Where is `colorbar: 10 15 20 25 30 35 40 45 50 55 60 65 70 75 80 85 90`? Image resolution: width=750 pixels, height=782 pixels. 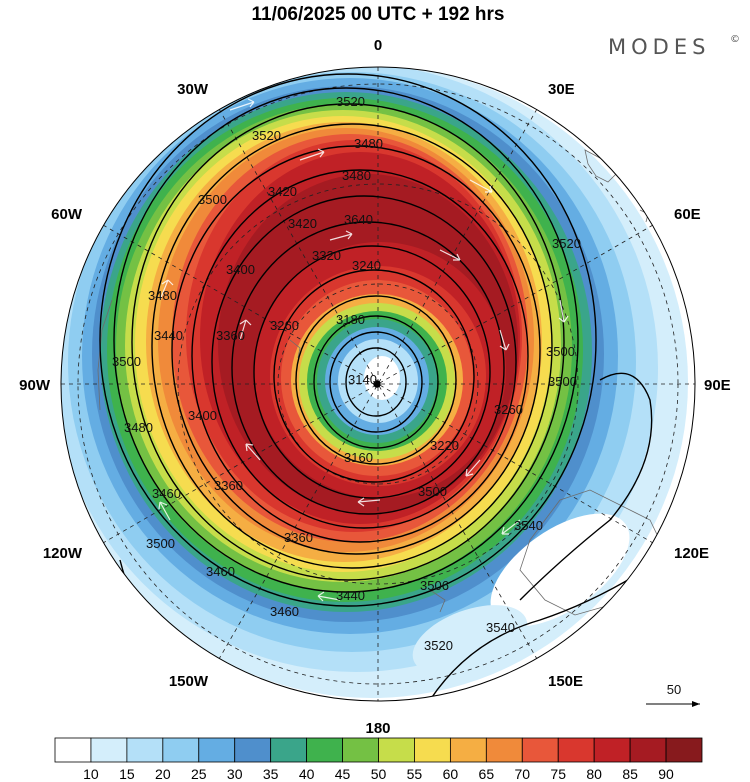
colorbar: 10 15 20 25 30 35 40 45 50 55 60 65 70 75 80 85 90 is located at coordinates (378, 759).